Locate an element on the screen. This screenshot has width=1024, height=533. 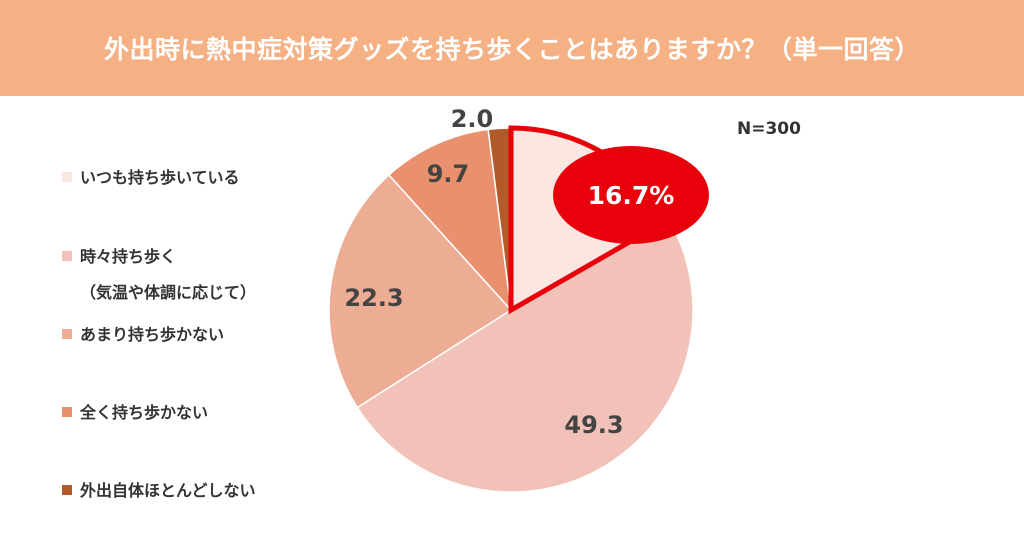
legend-label-always: いつも持ち歩いている is located at coordinates (160, 177).